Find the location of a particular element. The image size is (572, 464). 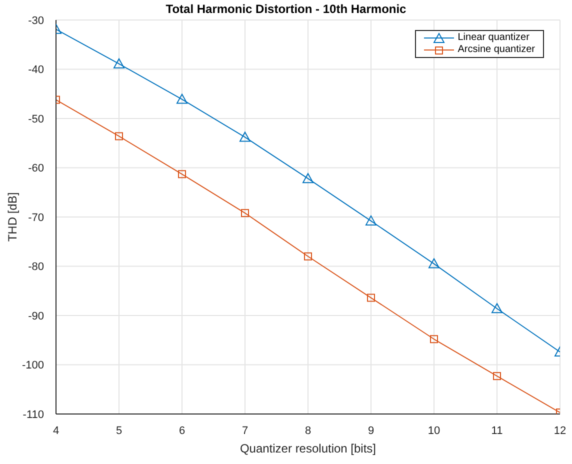

y-tick-label: -70 is located at coordinates (36, 218).